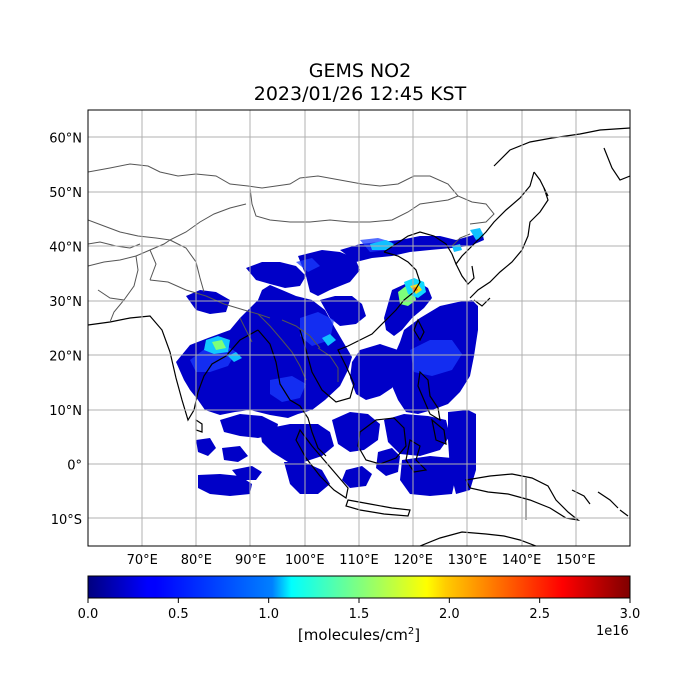 The width and height of the screenshot is (700, 700). What do you see at coordinates (65, 302) in the screenshot?
I see `y-tick-label: 30°N` at bounding box center [65, 302].